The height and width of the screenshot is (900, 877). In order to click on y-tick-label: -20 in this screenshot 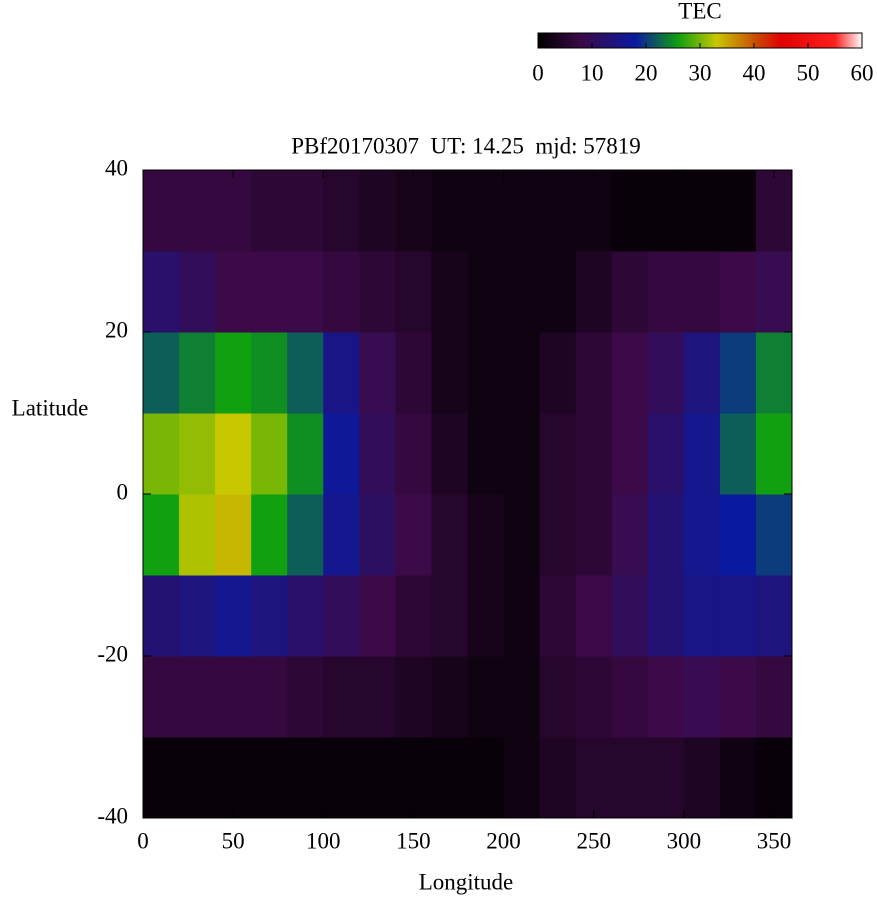, I will do `click(112, 653)`.